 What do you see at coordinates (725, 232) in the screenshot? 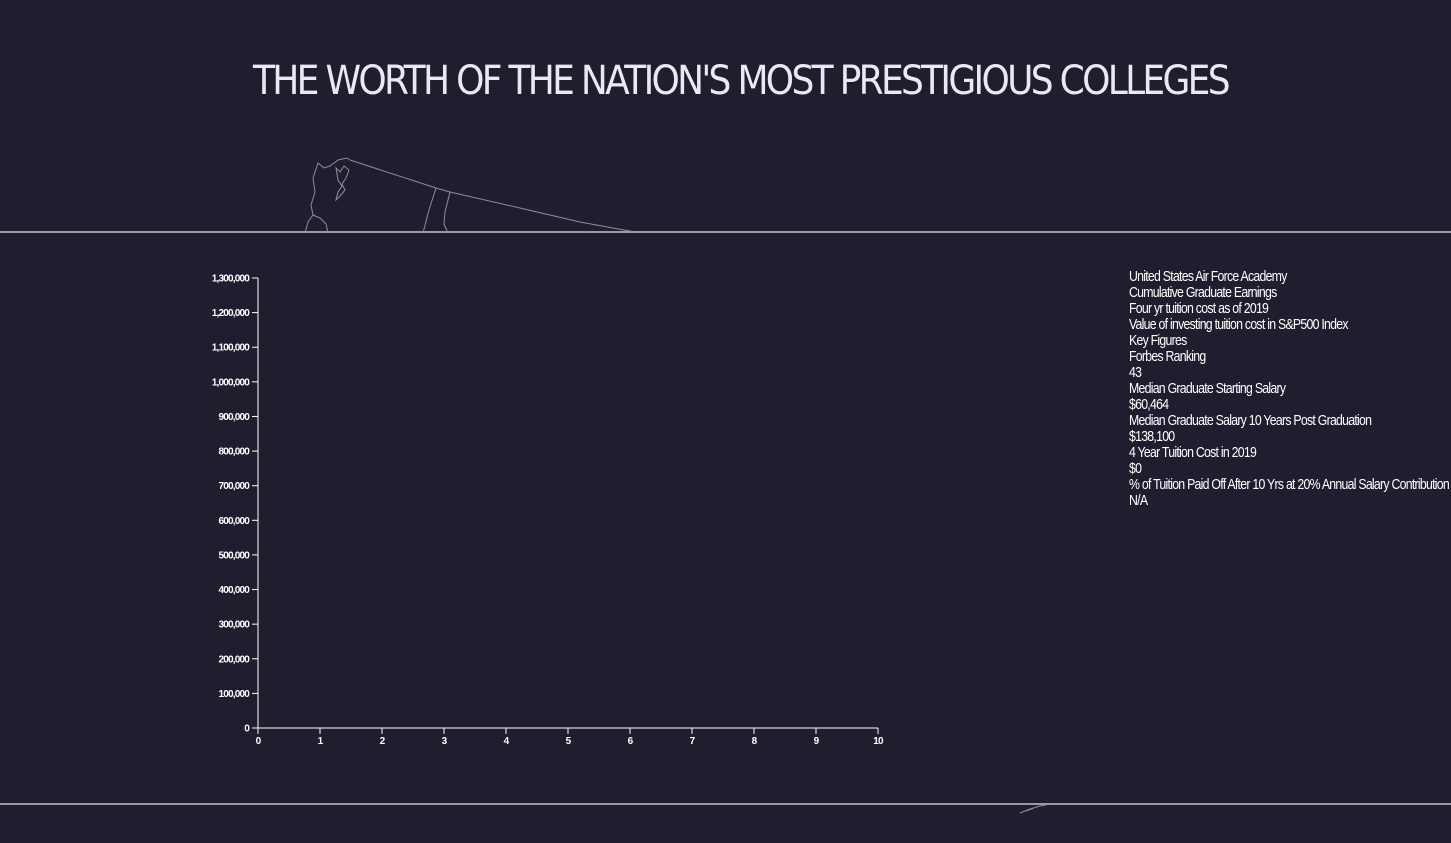
I see `panel-top-divider` at bounding box center [725, 232].